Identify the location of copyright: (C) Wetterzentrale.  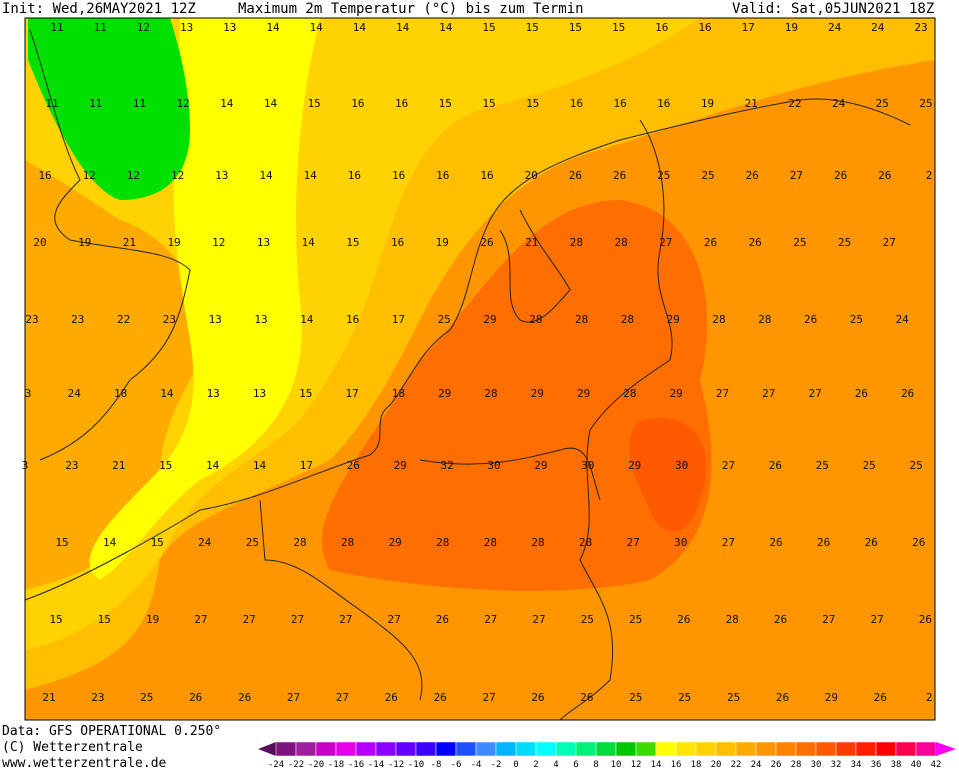
(72, 747).